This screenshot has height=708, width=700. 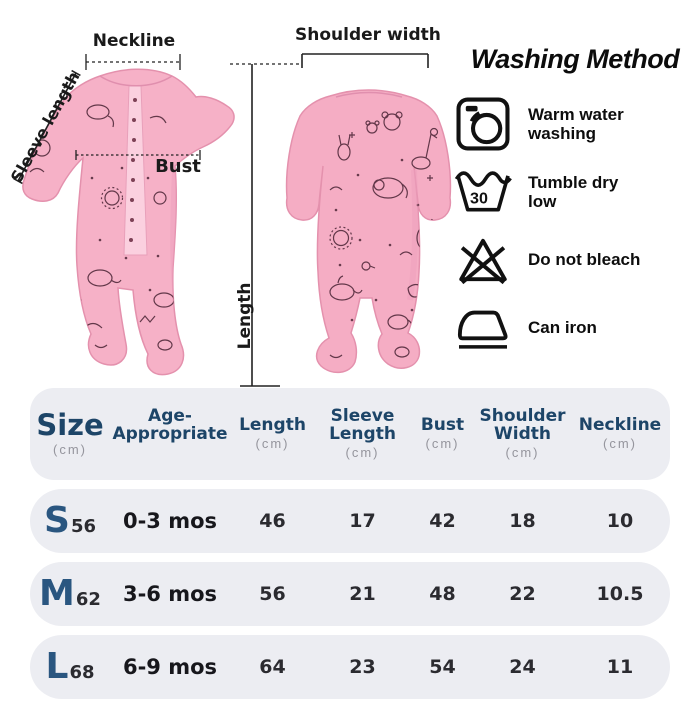 What do you see at coordinates (272, 521) in the screenshot?
I see `cell-length: 46` at bounding box center [272, 521].